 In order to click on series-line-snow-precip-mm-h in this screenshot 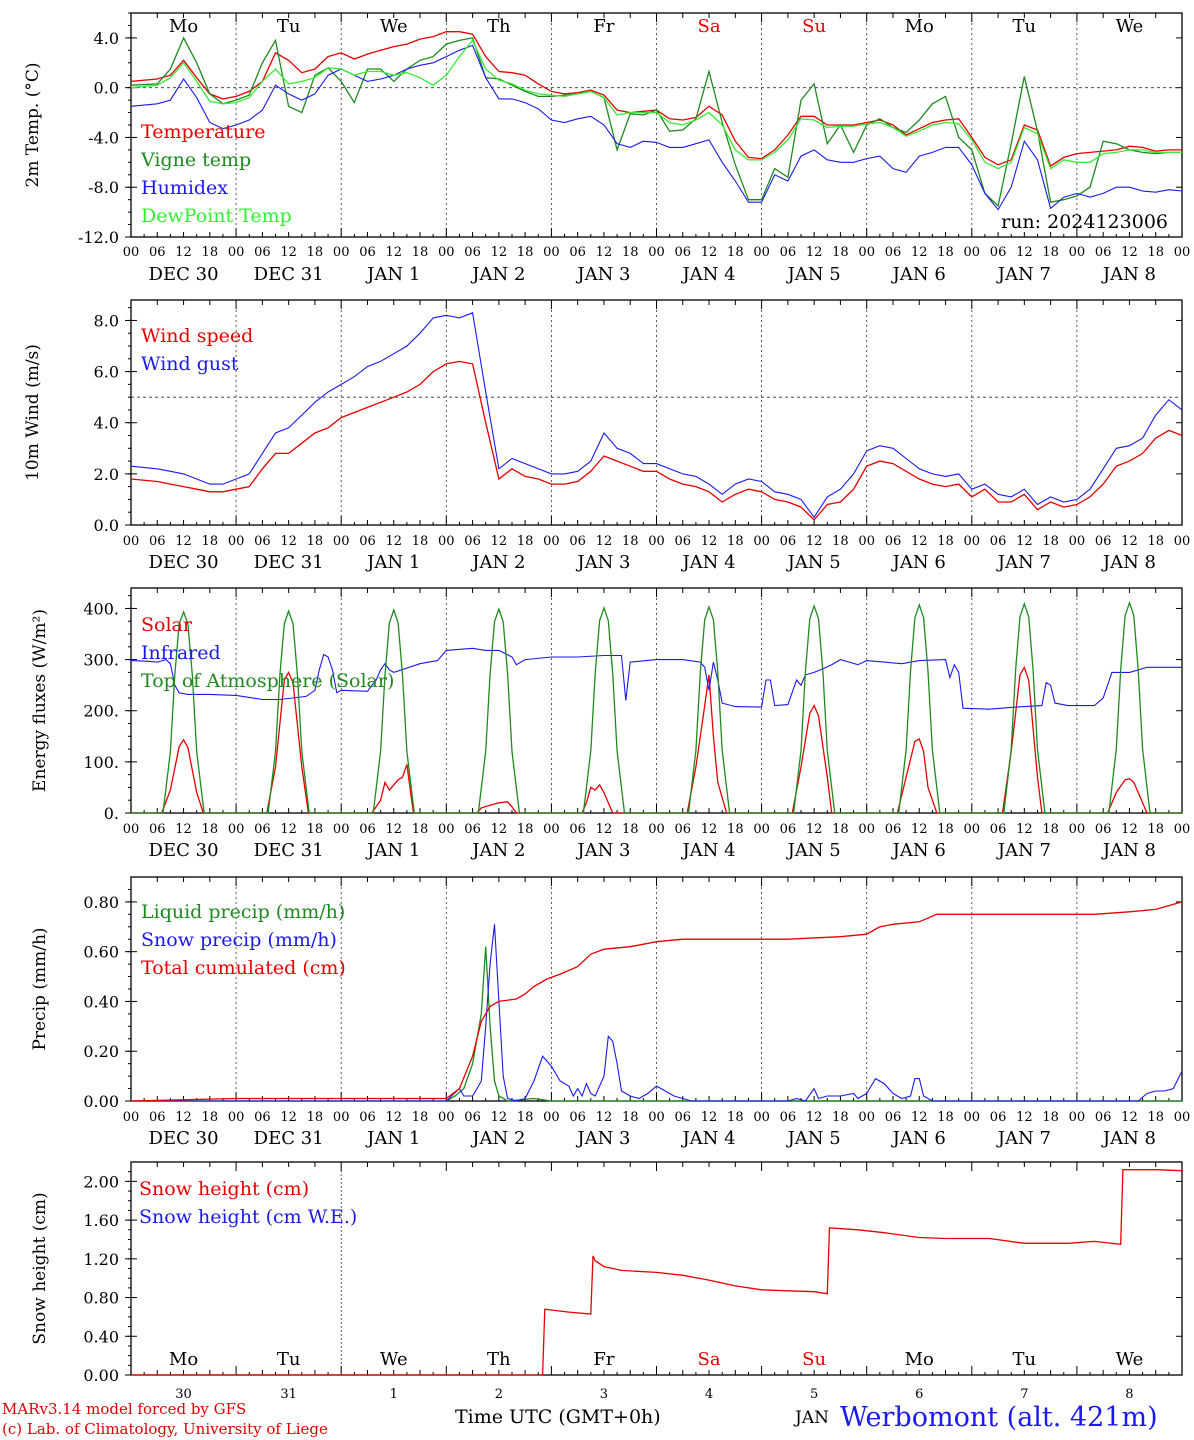, I will do `click(657, 1013)`.